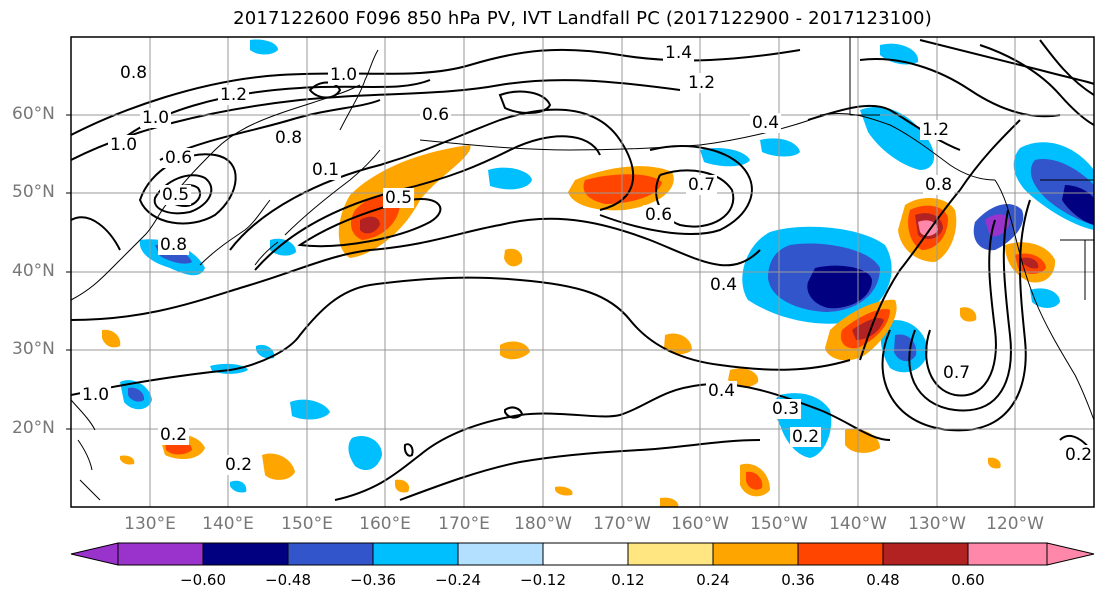 The image size is (1105, 601). What do you see at coordinates (754, 480) in the screenshot?
I see `pos-blob-s6-inner` at bounding box center [754, 480].